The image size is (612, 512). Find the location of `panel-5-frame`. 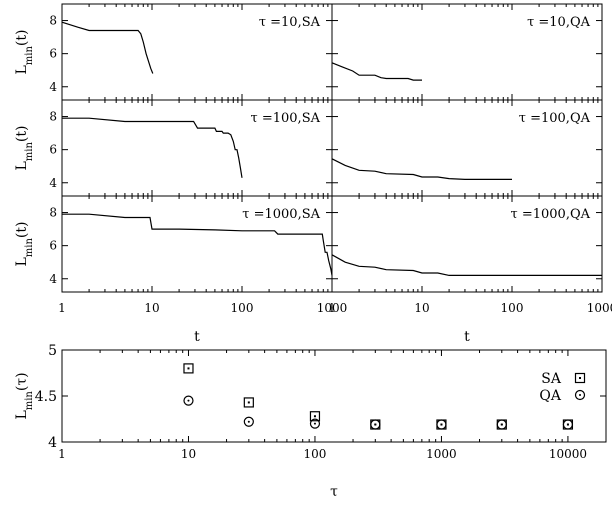

panel-5-frame is located at coordinates (467, 244).